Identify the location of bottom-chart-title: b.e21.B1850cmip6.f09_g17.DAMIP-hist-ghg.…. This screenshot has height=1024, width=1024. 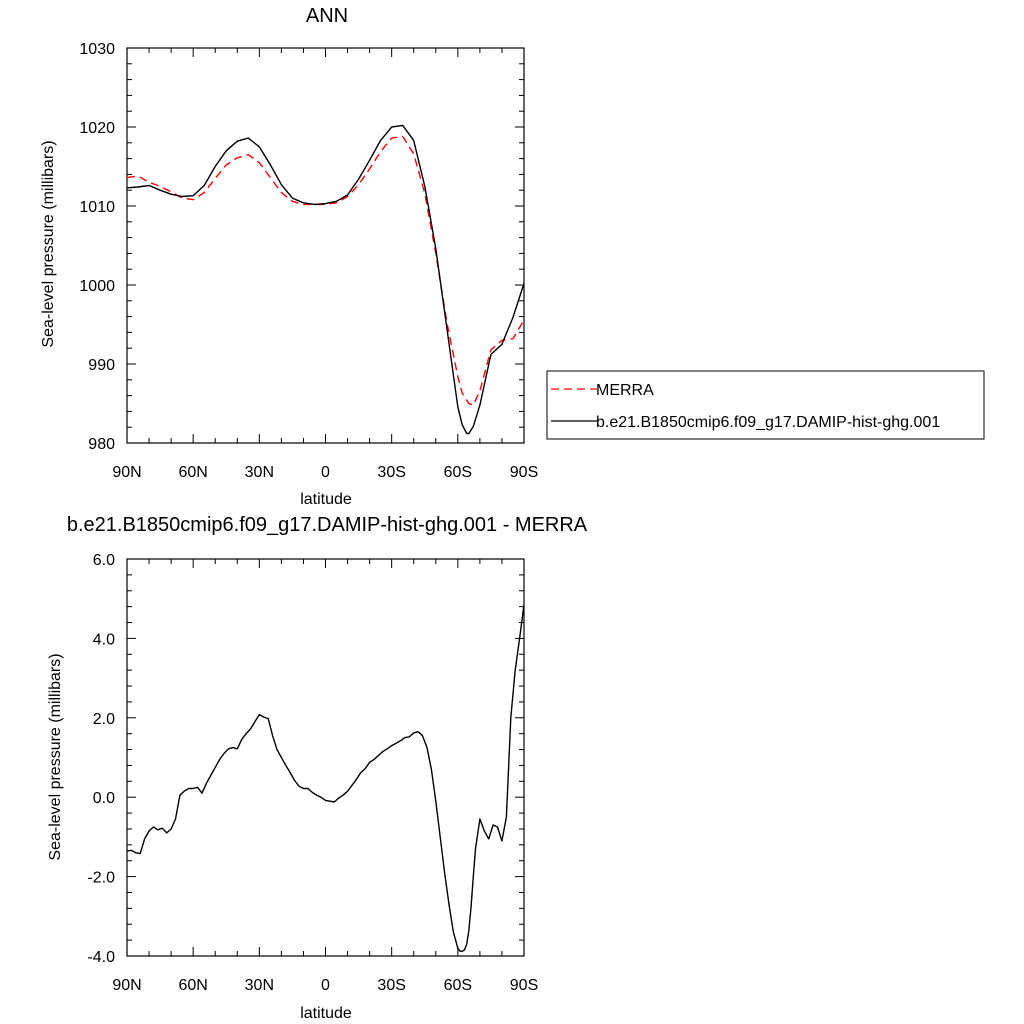
(327, 525).